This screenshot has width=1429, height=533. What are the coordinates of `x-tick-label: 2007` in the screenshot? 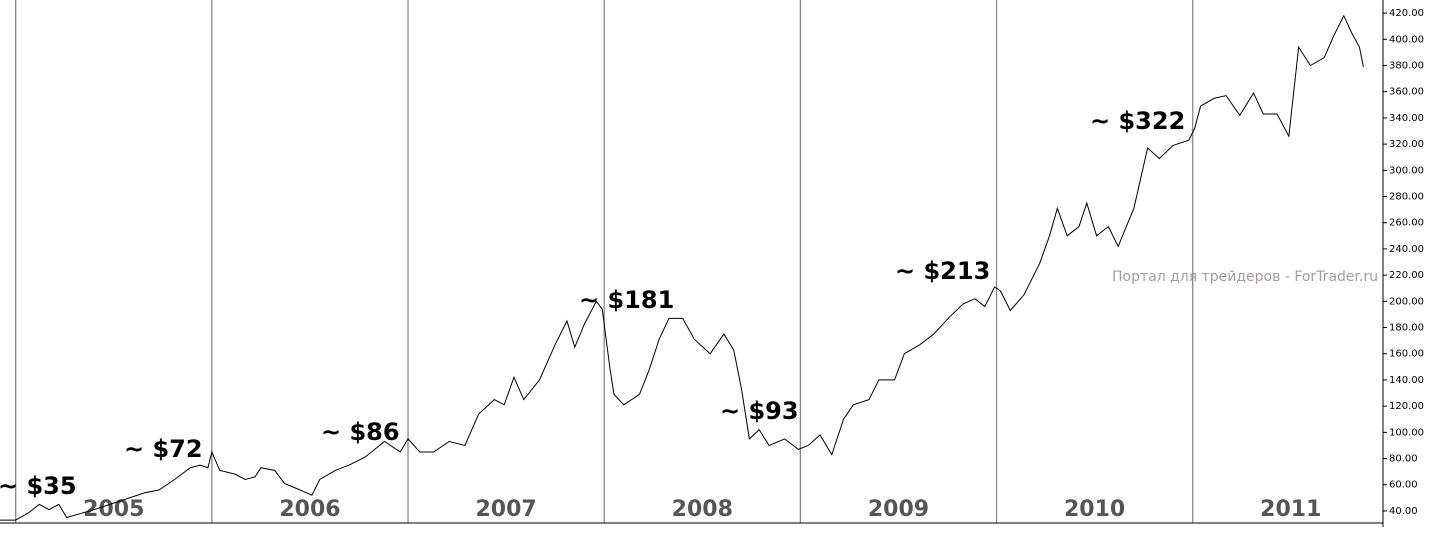 It's located at (506, 509).